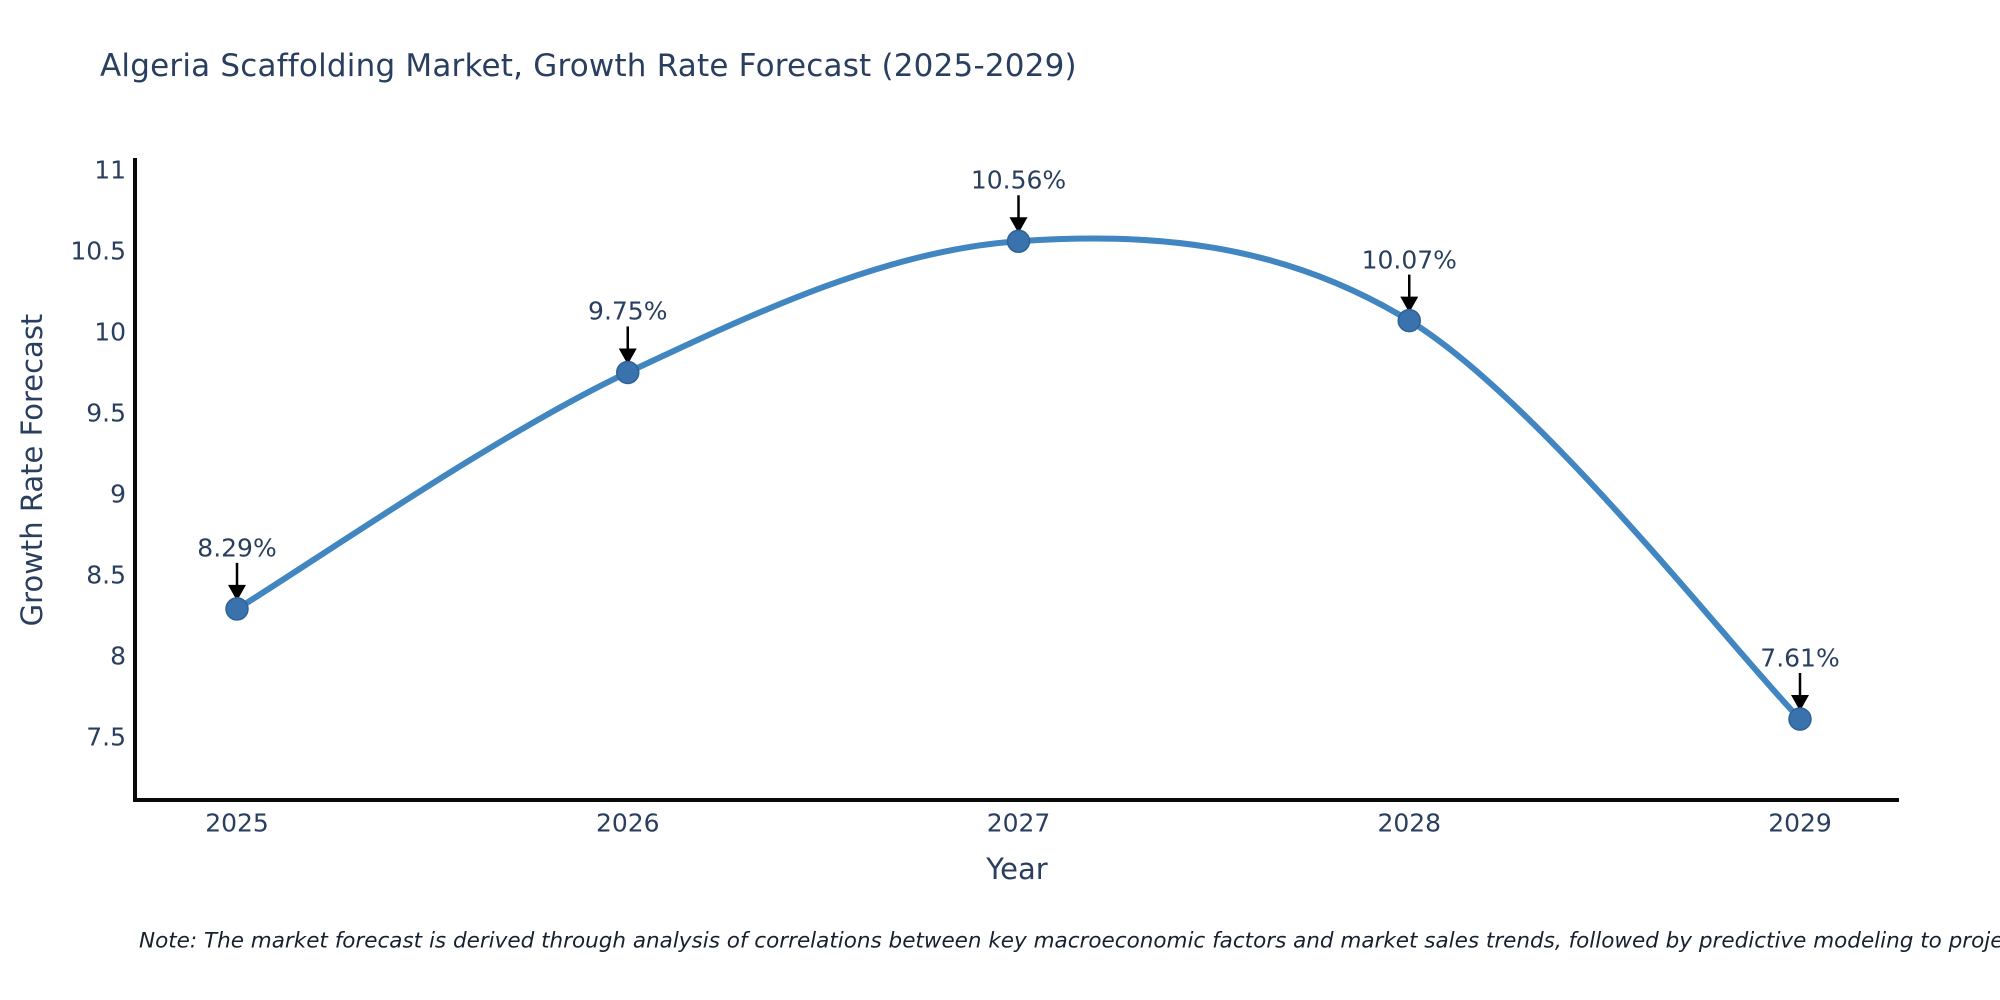  Describe the element at coordinates (237, 823) in the screenshot. I see `x-tick-label: 2025` at that location.